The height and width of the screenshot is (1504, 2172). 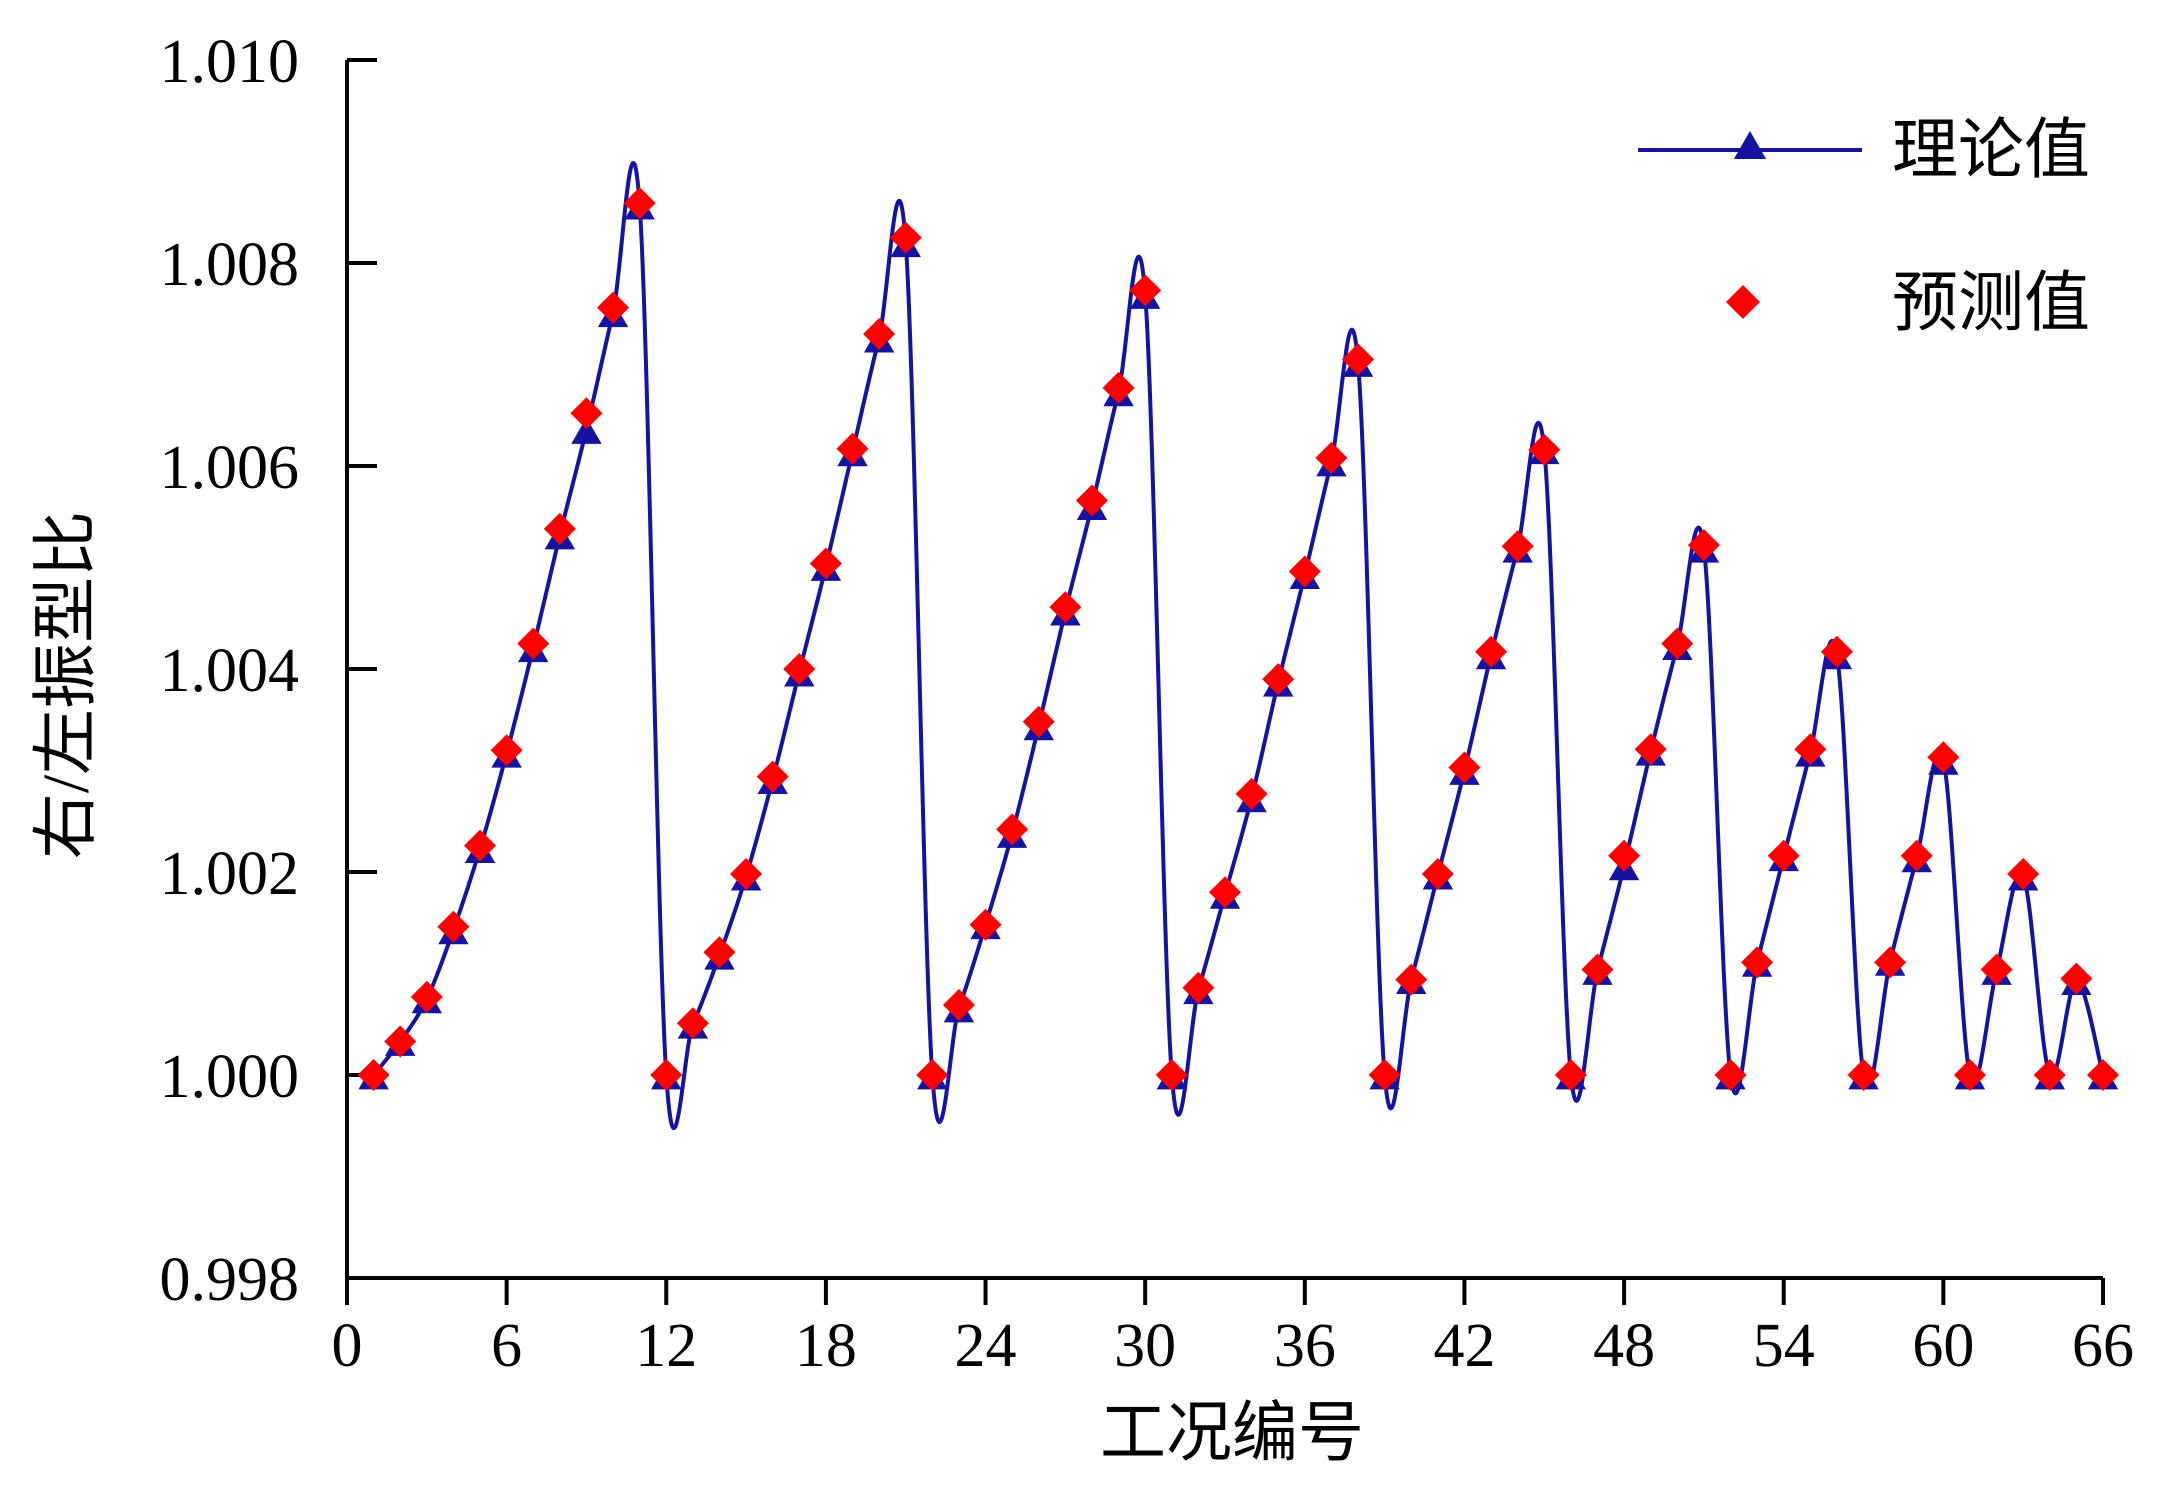 What do you see at coordinates (2103, 1346) in the screenshot?
I see `x-tick-label: 66` at bounding box center [2103, 1346].